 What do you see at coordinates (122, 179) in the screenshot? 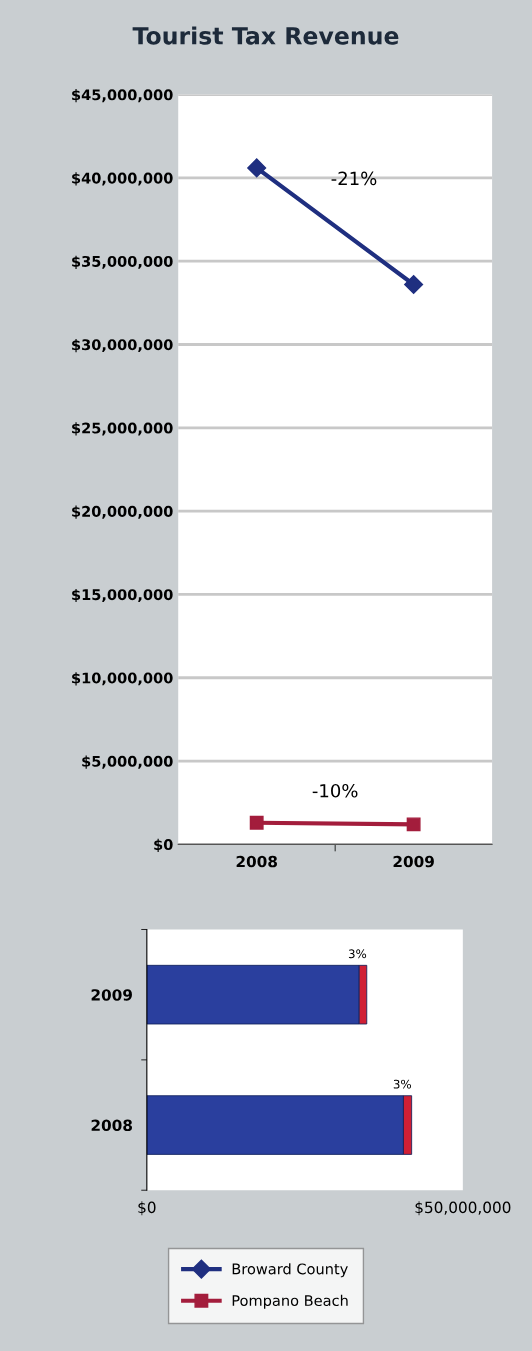
I see `y-tick-label: $40,000,000` at bounding box center [122, 179].